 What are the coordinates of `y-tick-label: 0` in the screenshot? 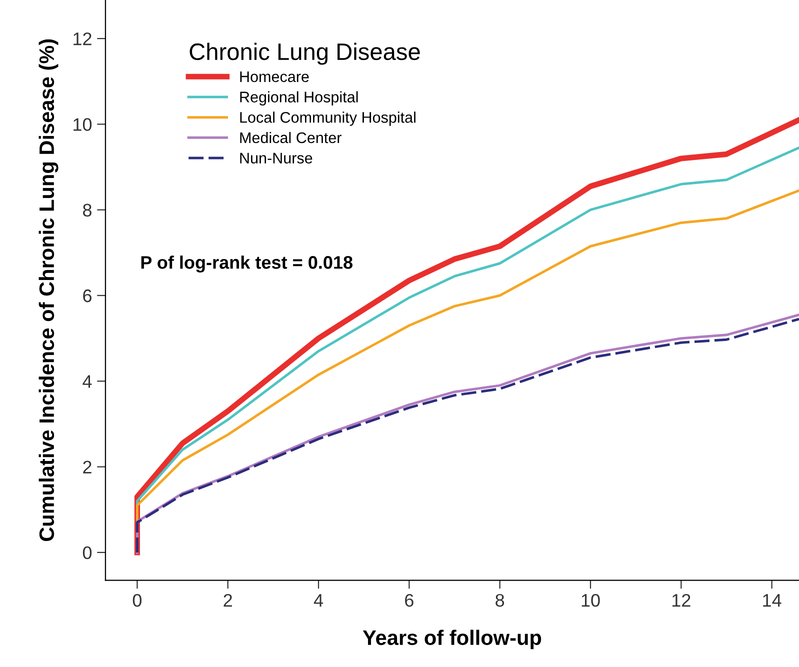 It's located at (87, 553).